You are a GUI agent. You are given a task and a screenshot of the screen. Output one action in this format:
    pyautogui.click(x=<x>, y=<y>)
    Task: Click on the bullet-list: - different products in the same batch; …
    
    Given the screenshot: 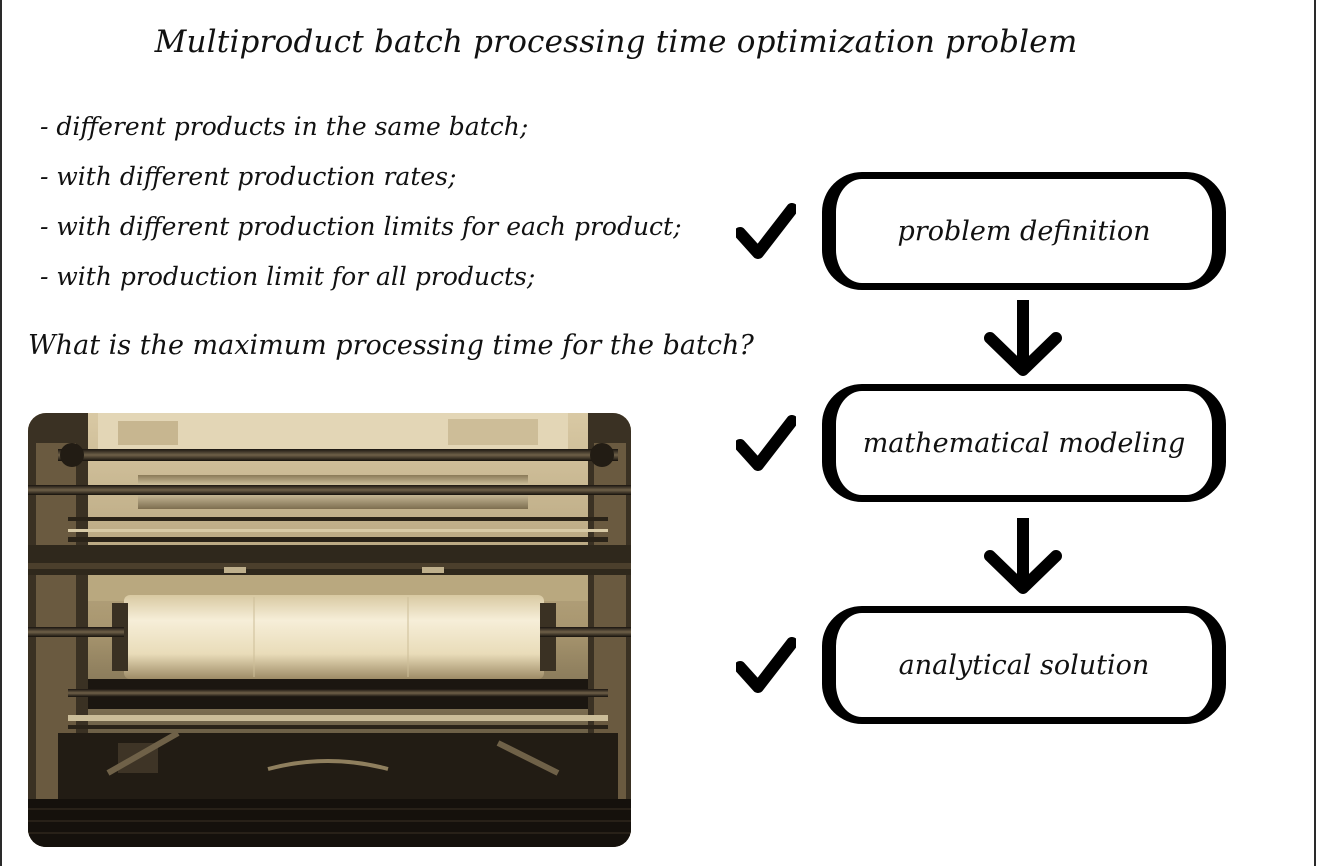 What is the action you would take?
    pyautogui.click(x=361, y=208)
    